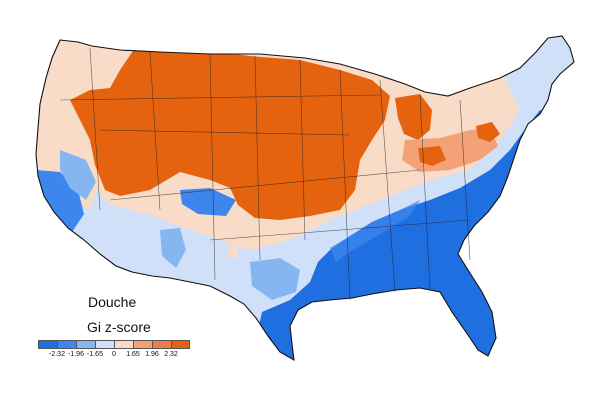 This screenshot has width=600, height=400. I want to click on region-warm-nm, so click(233, 252).